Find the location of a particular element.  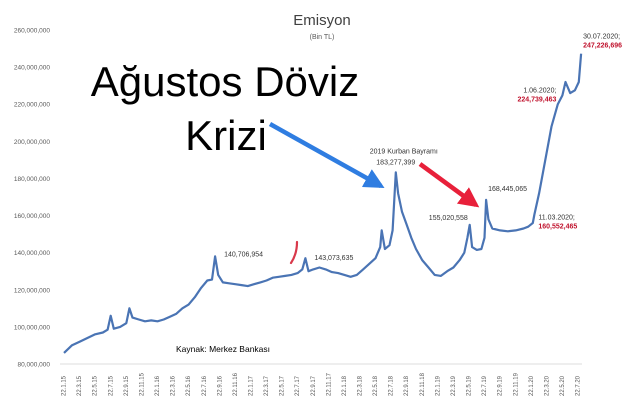

y-tick-label: 160,000,000 is located at coordinates (32, 216).